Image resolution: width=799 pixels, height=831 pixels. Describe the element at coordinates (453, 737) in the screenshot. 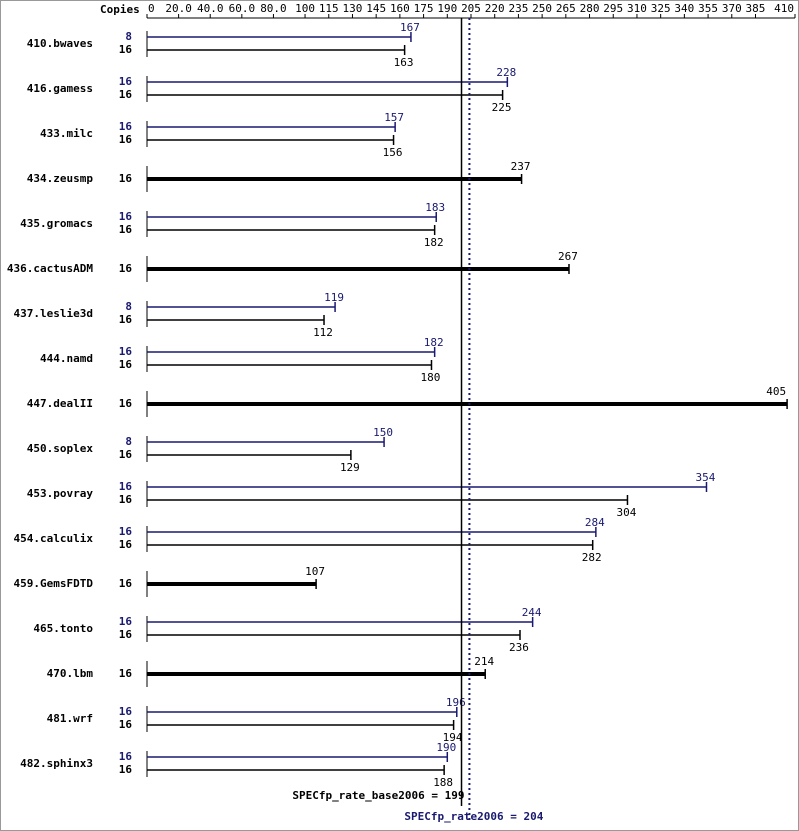

I see `value-label: 194` at that location.